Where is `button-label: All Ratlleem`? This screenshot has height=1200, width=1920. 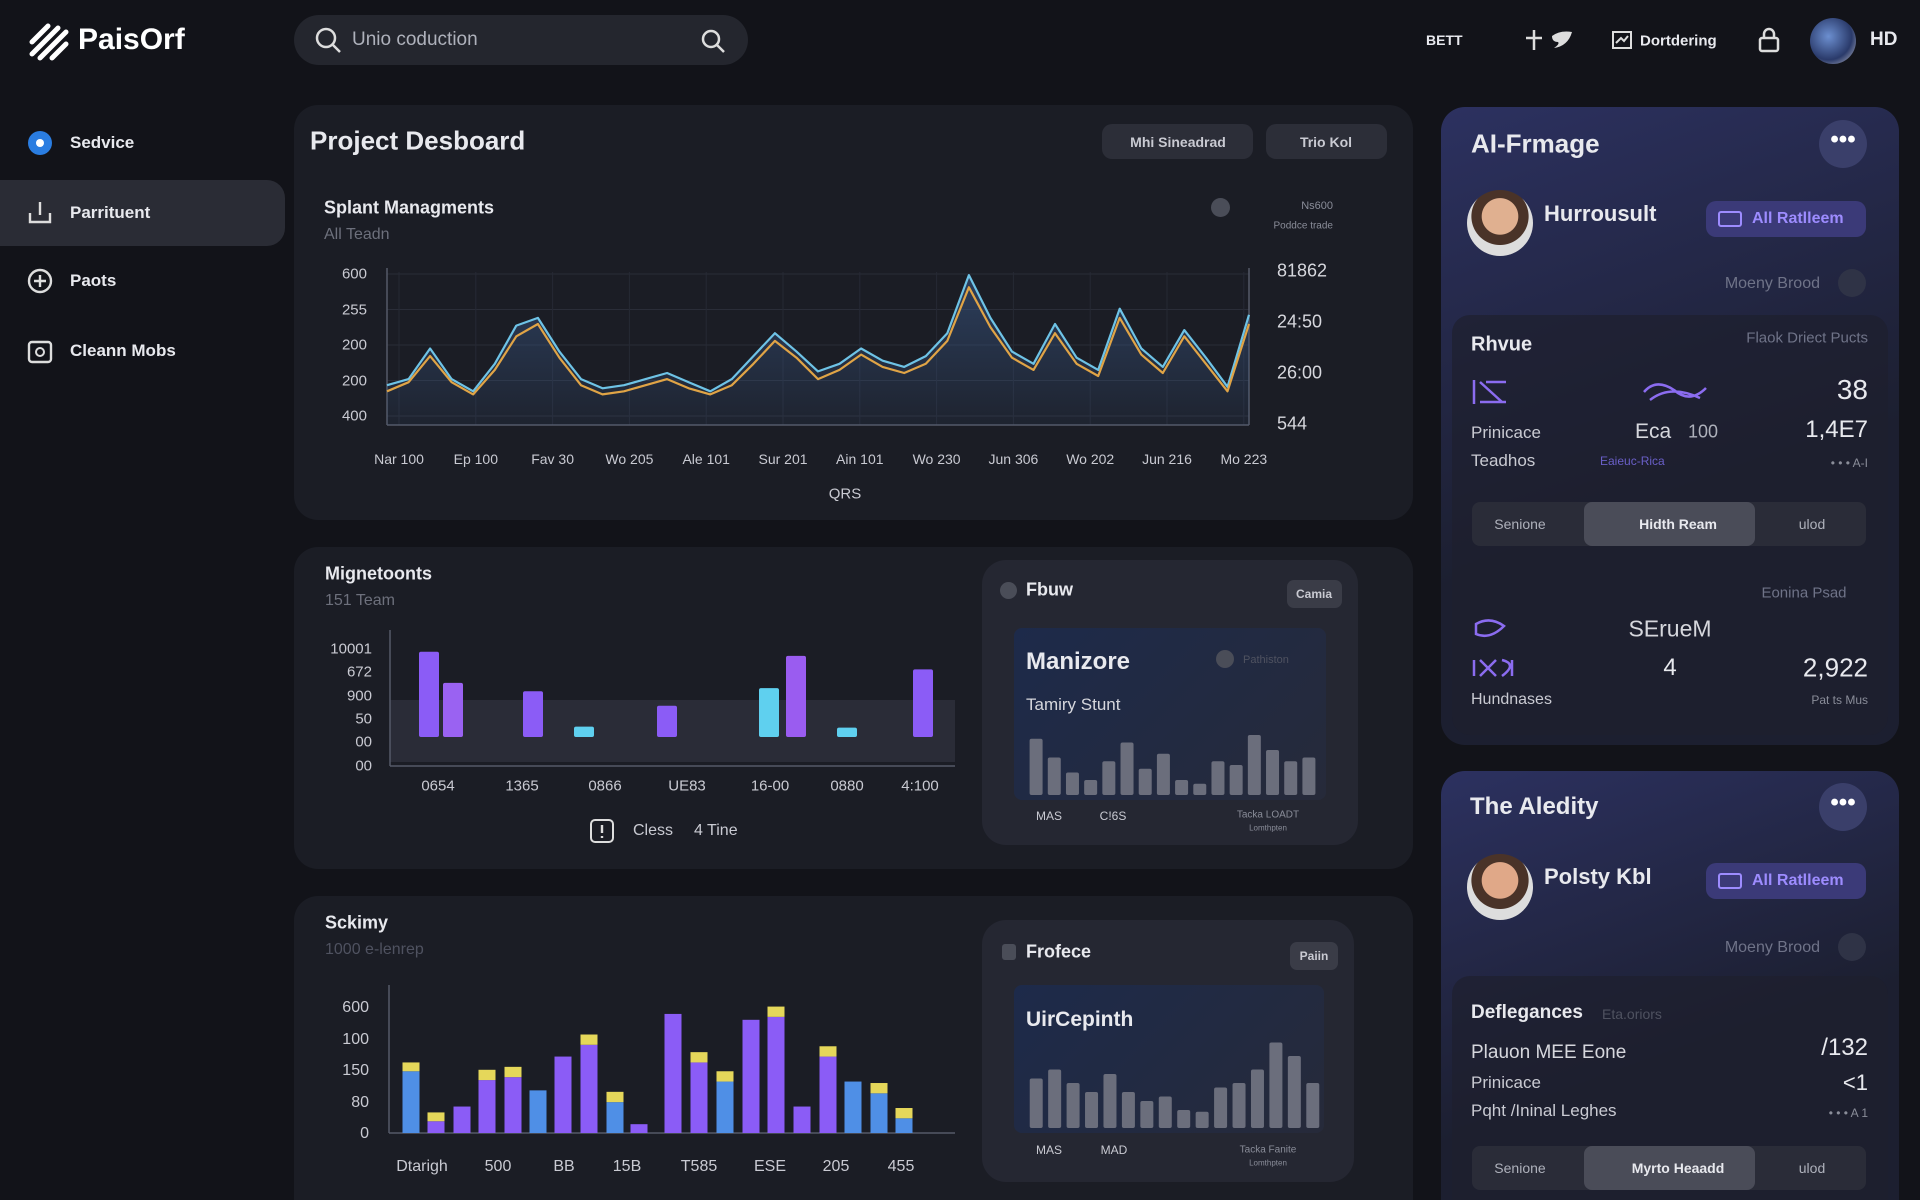
button-label: All Ratlleem is located at coordinates (1798, 218).